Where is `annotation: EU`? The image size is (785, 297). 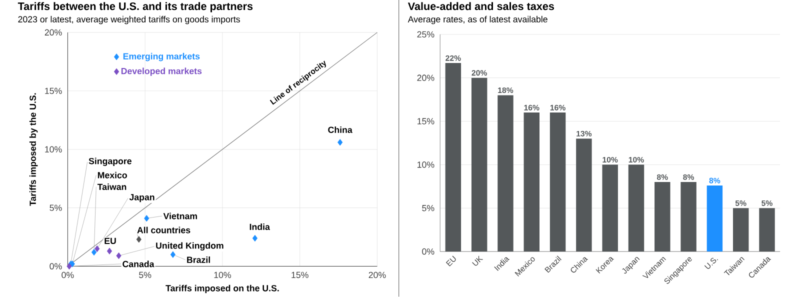
annotation: EU is located at coordinates (110, 241).